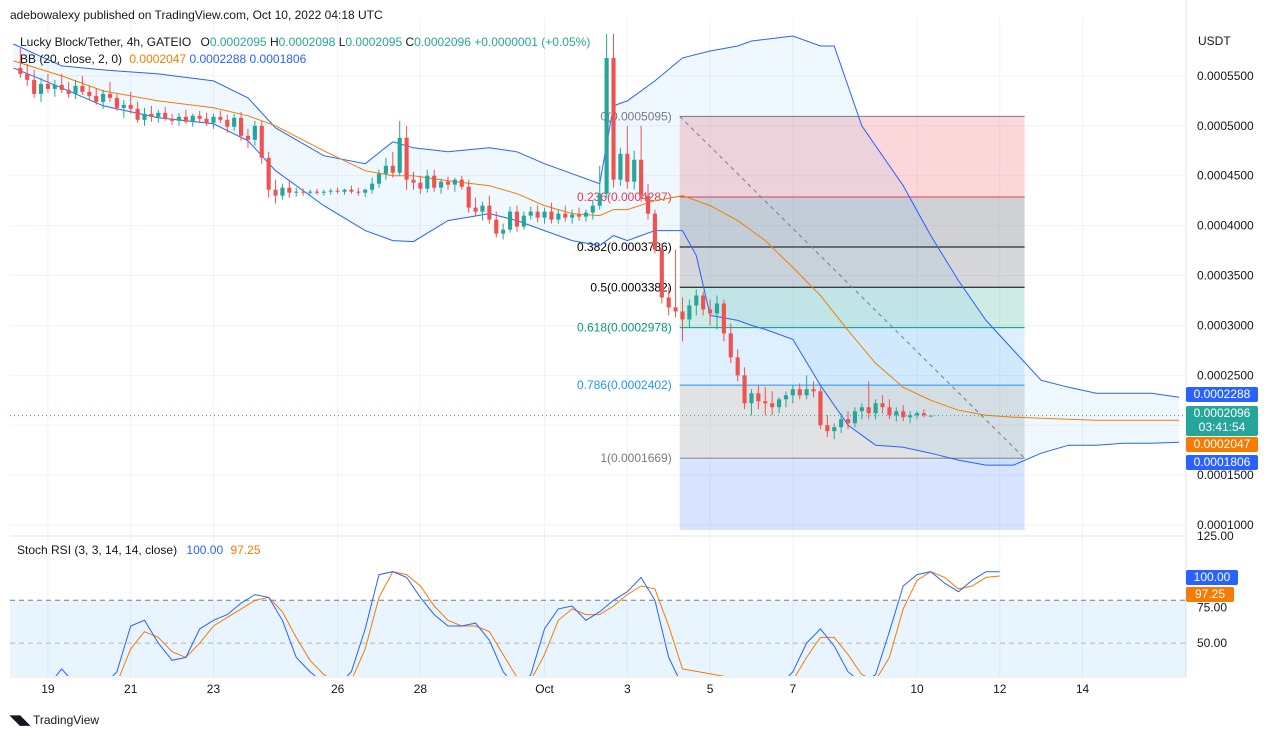  What do you see at coordinates (1222, 421) in the screenshot?
I see `last-price-badge: 0.0002096 03:41:54` at bounding box center [1222, 421].